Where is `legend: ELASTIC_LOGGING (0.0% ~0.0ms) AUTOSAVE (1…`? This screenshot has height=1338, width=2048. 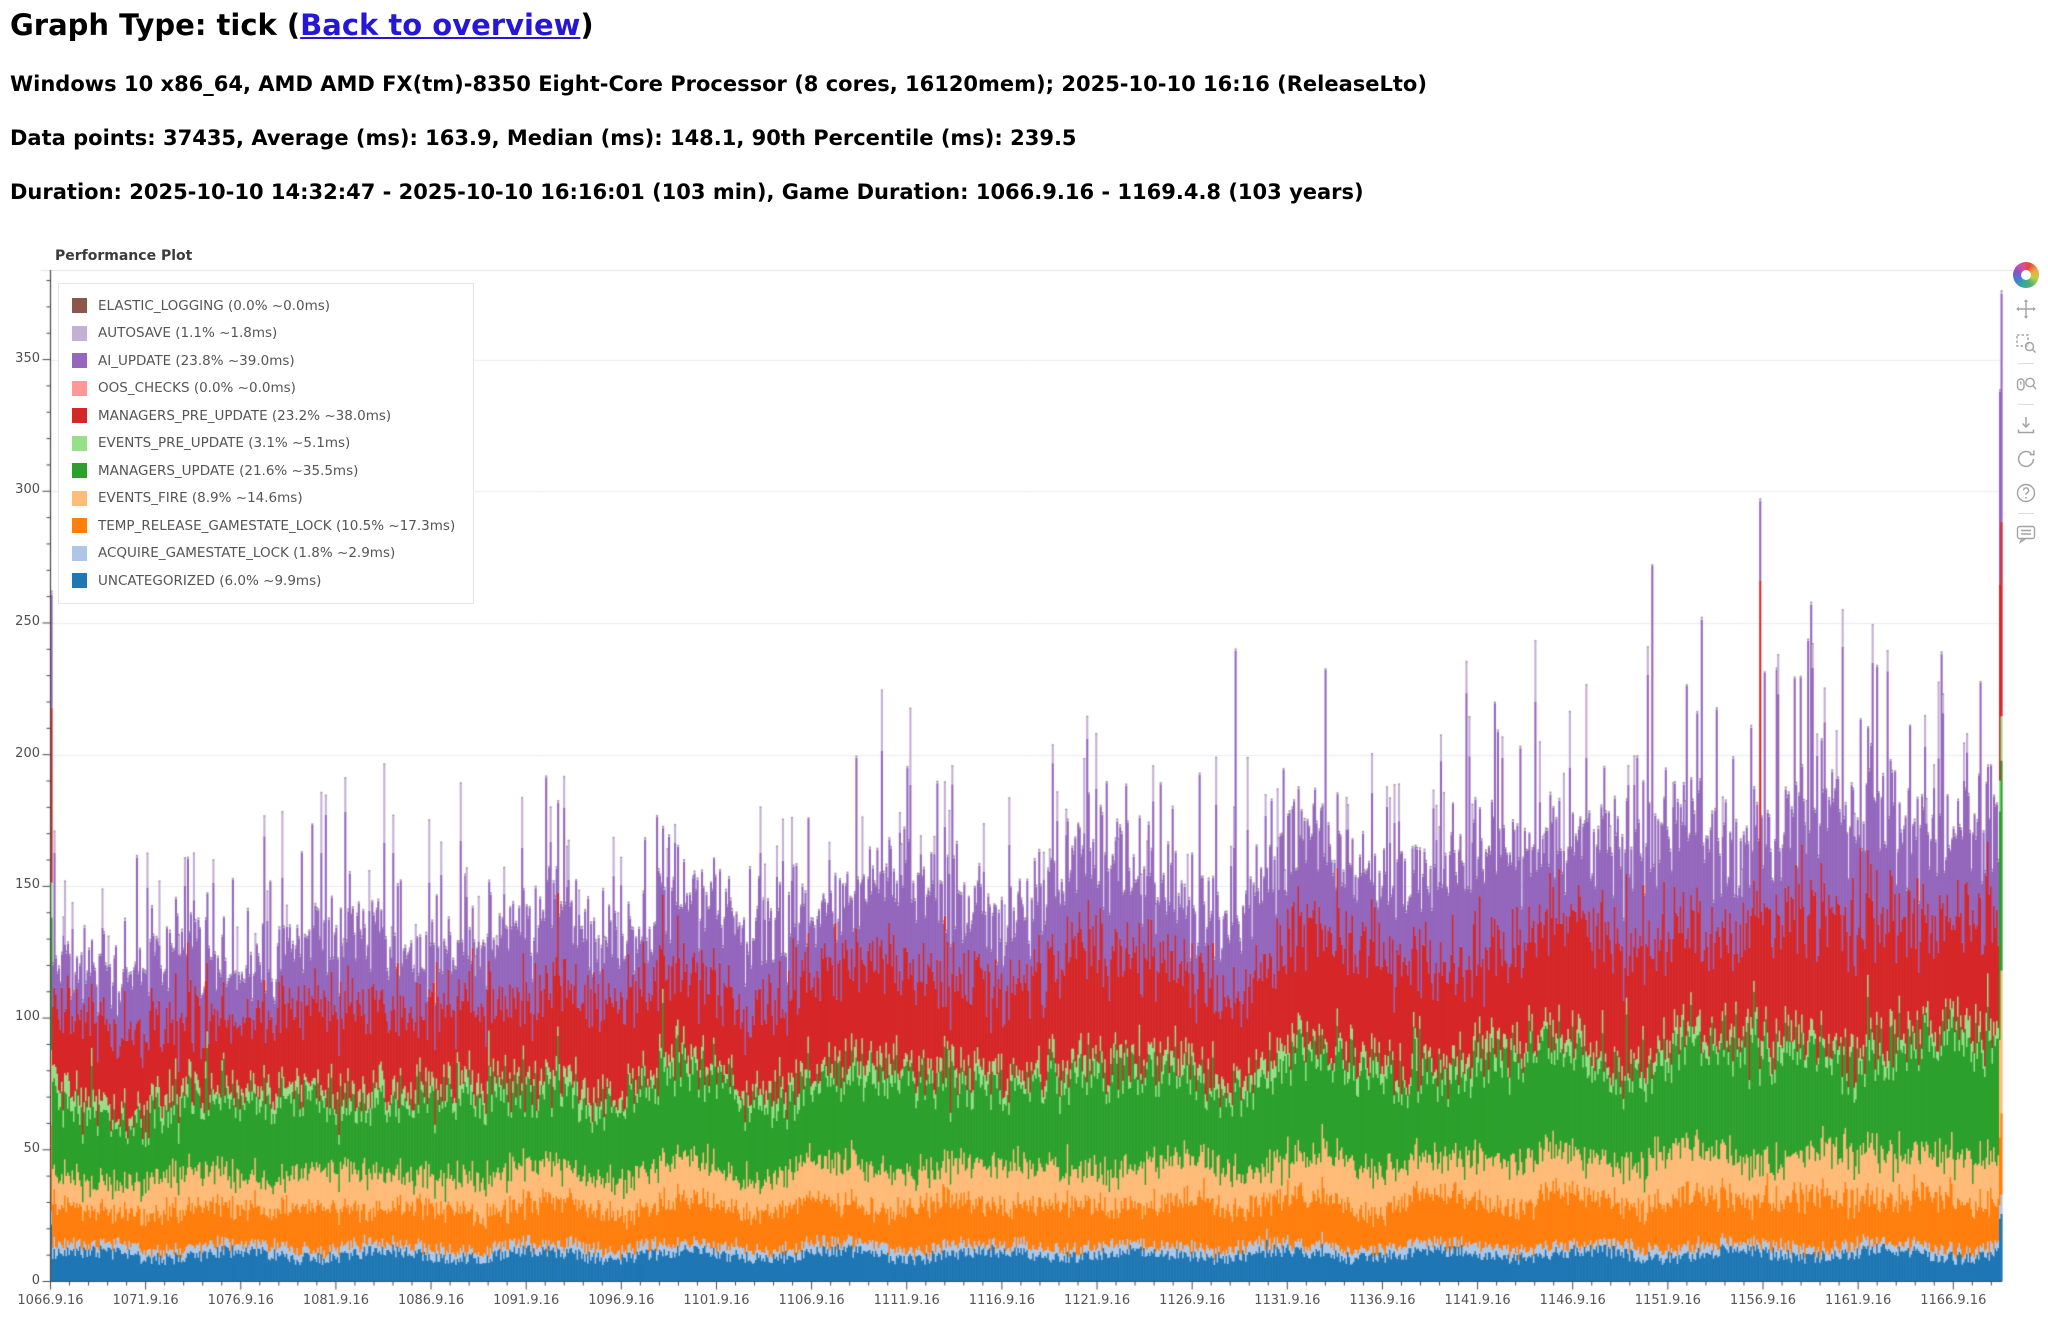
legend: ELASTIC_LOGGING (0.0% ~0.0ms) AUTOSAVE (1… is located at coordinates (266, 443).